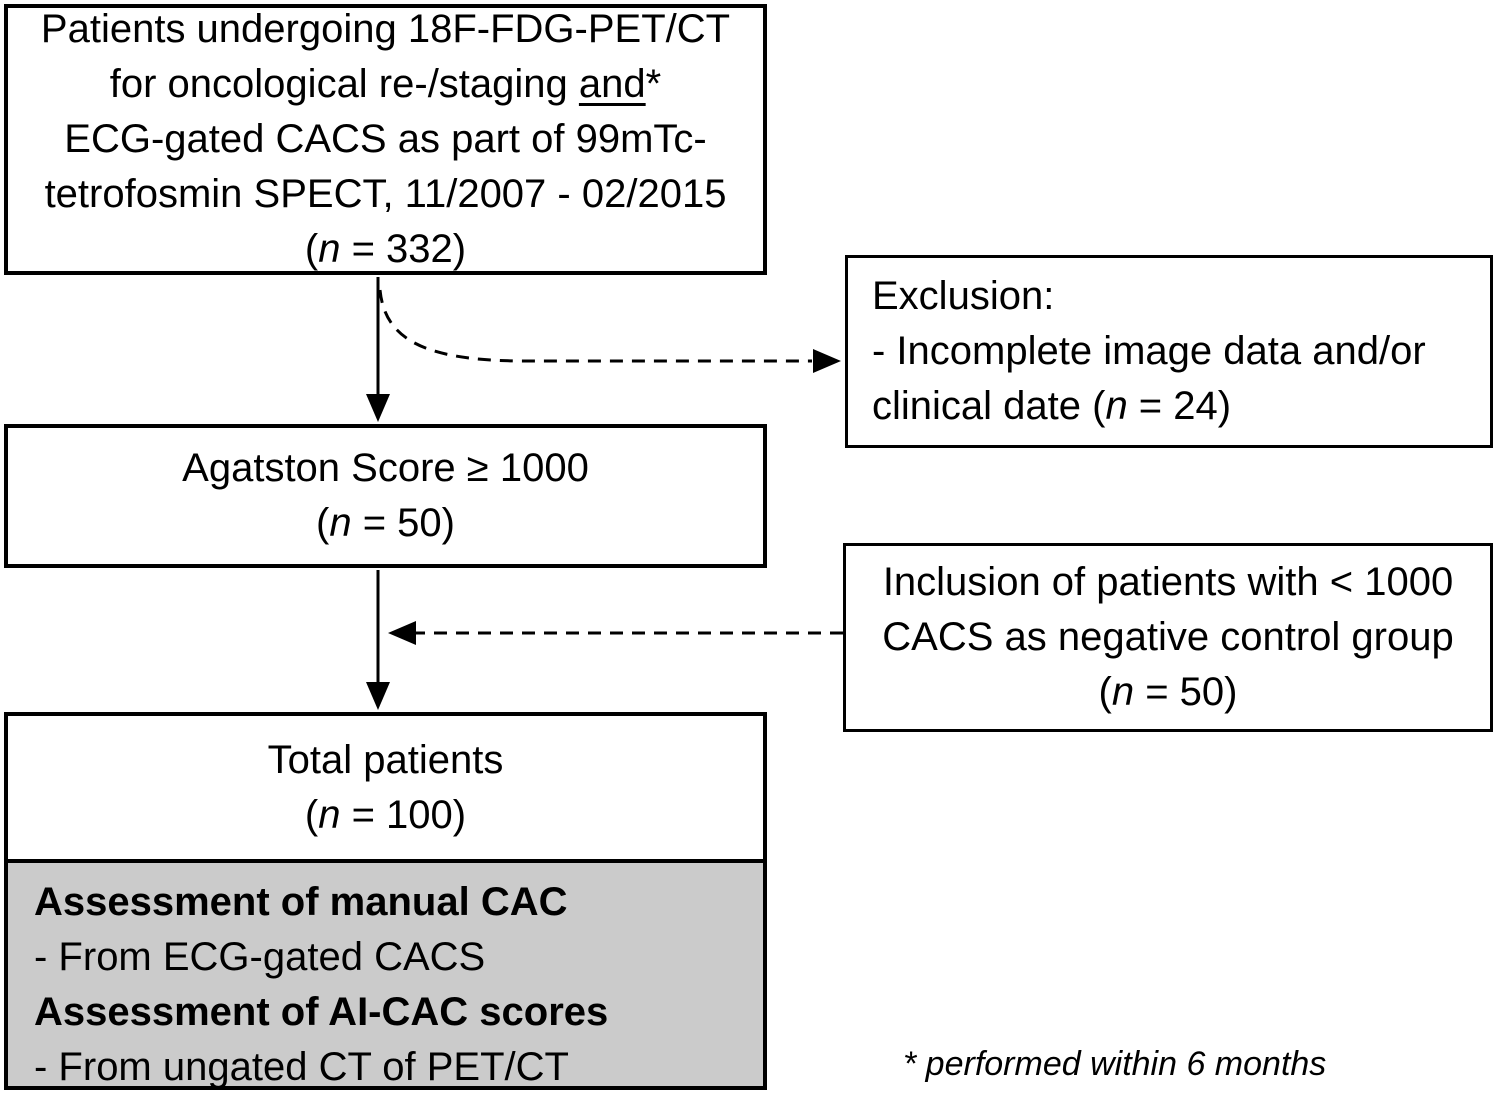  What do you see at coordinates (329, 814) in the screenshot?
I see `total-count-n: n` at bounding box center [329, 814].